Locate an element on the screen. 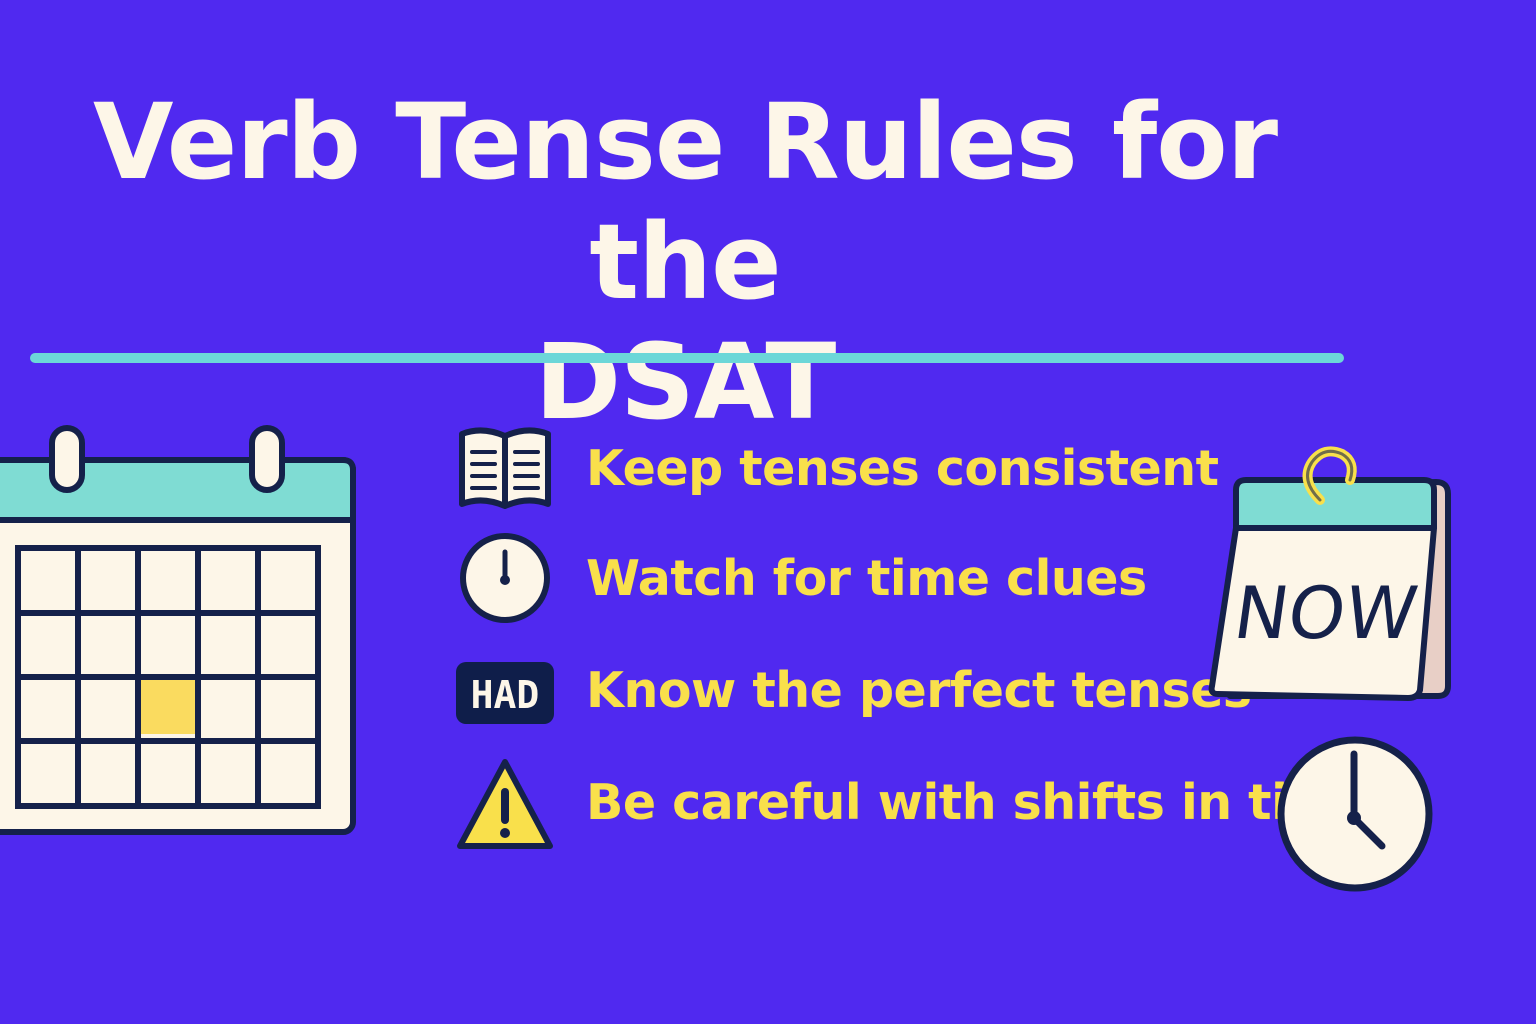 The height and width of the screenshot is (1024, 1536). book-icon is located at coordinates (505, 468).